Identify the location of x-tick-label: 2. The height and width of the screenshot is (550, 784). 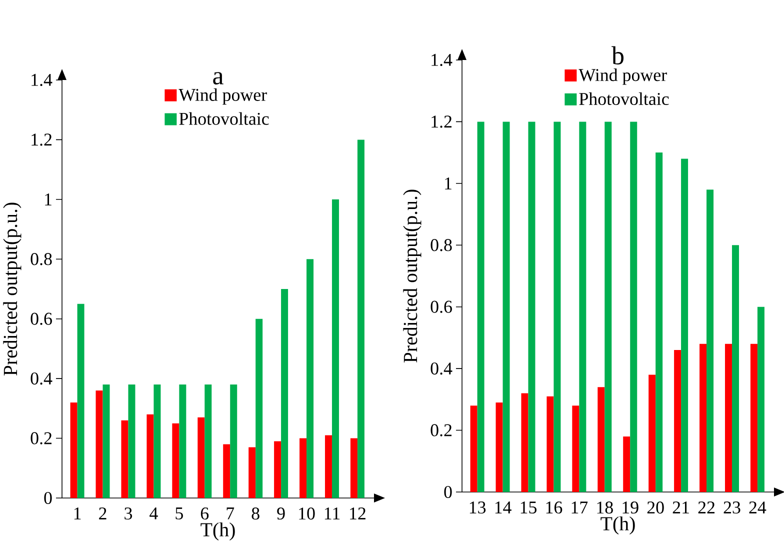
(102, 514).